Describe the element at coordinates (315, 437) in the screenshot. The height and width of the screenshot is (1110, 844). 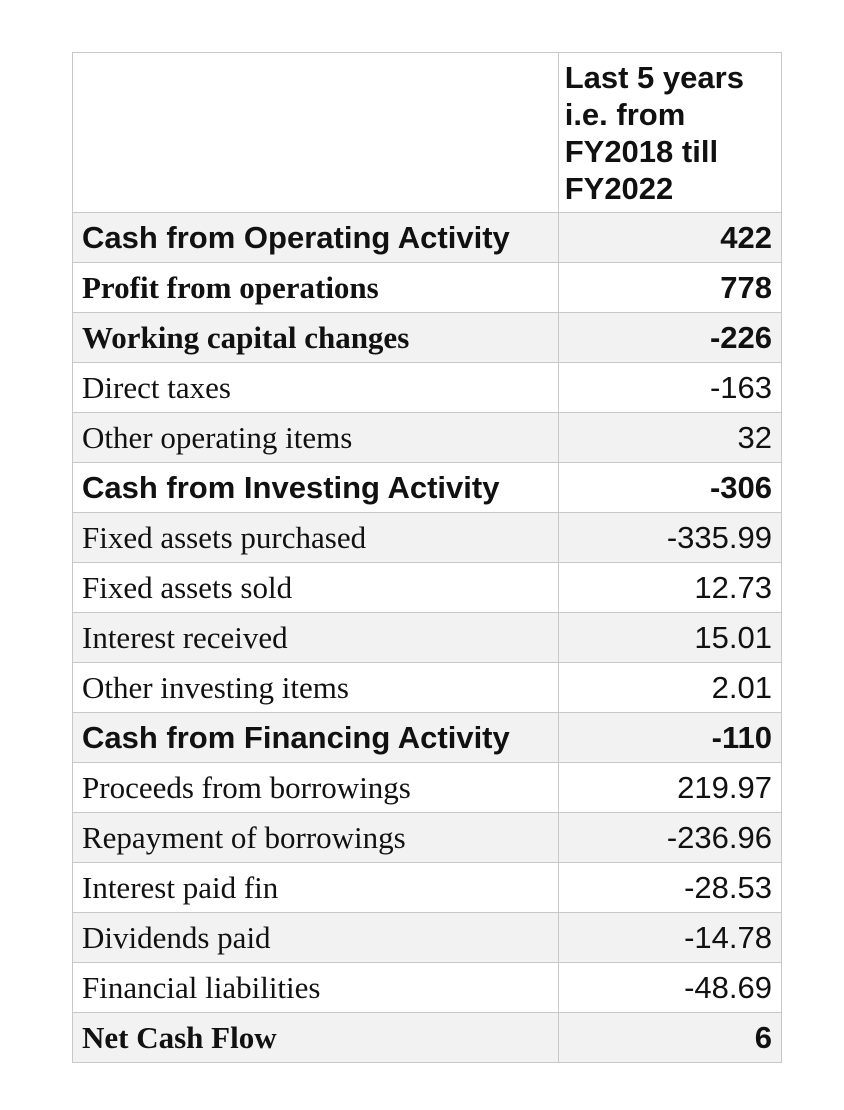
I see `row-label: Other operating items` at that location.